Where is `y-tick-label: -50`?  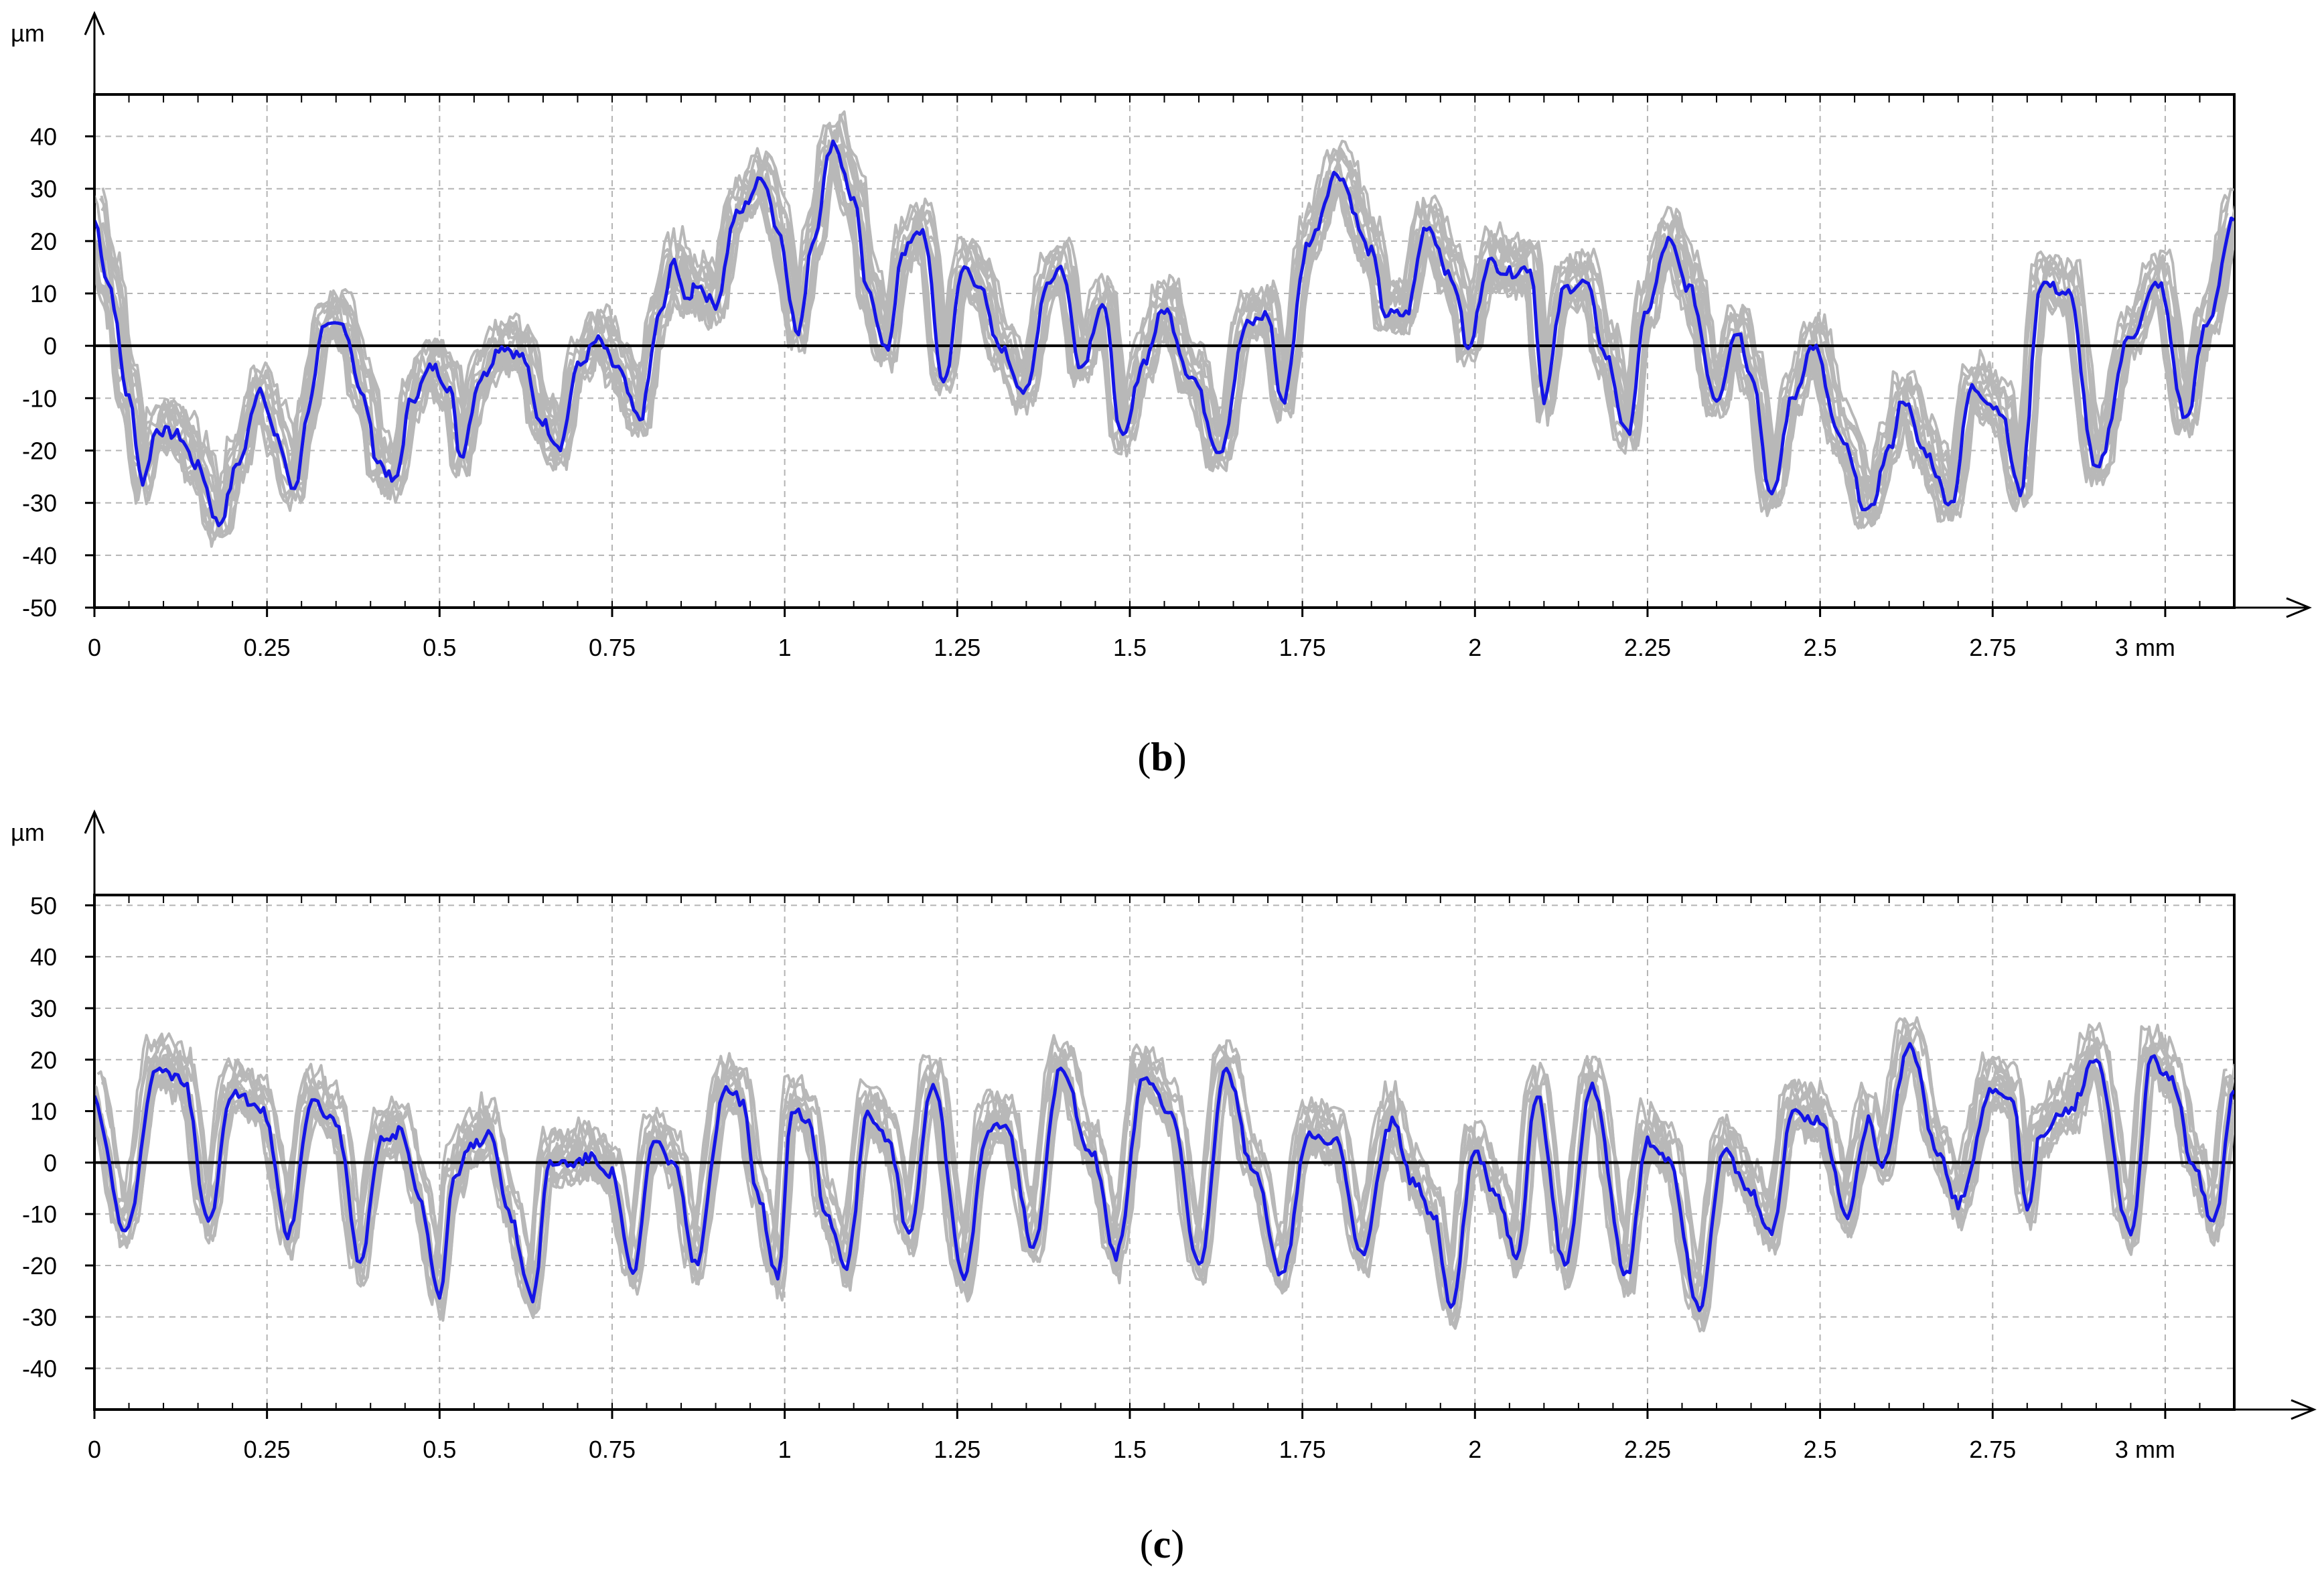
y-tick-label: -50 is located at coordinates (39, 608).